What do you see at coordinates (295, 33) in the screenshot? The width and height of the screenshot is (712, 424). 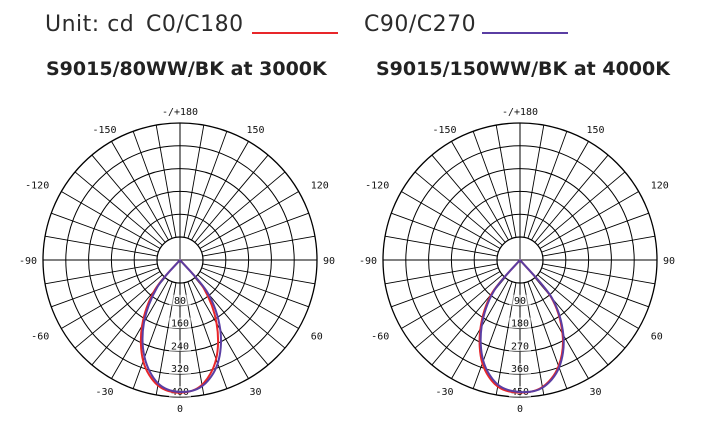 I see `legend-c0-swatch` at bounding box center [295, 33].